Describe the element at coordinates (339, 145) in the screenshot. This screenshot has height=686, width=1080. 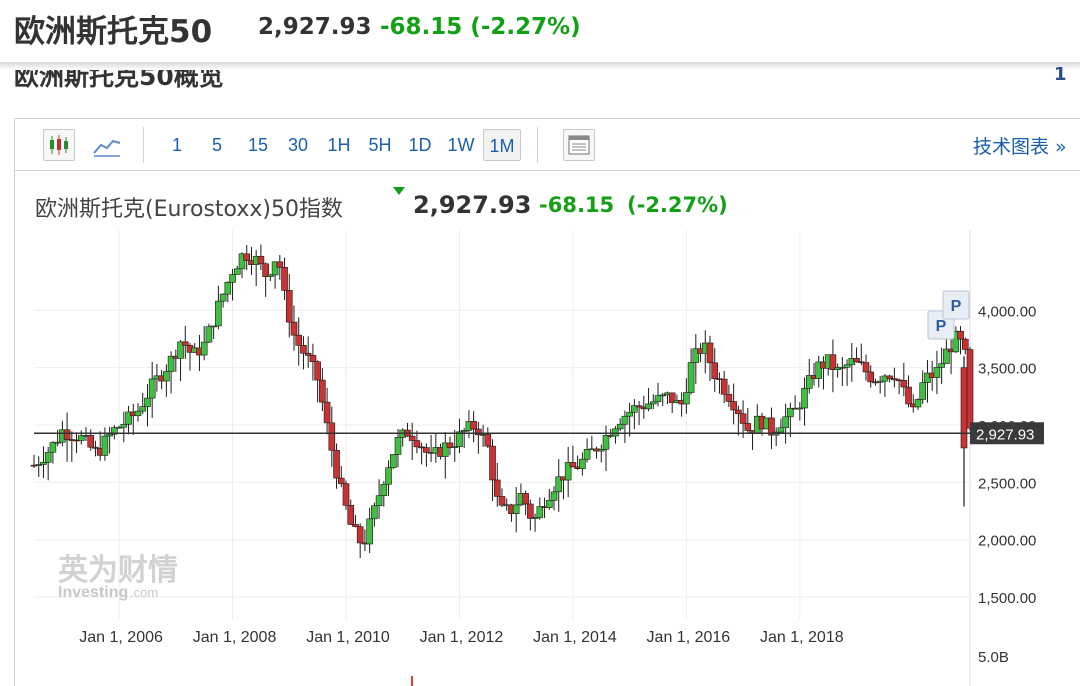
I see `interval-1h: 1H` at that location.